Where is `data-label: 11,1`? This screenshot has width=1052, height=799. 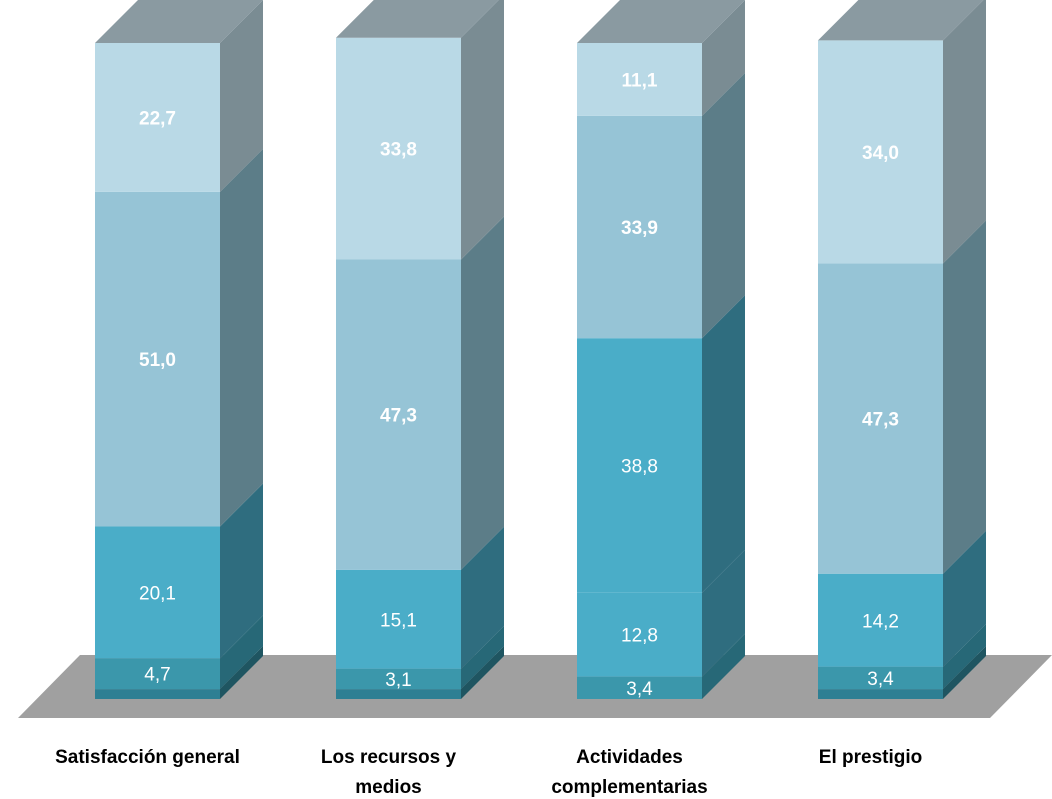 data-label: 11,1 is located at coordinates (640, 80).